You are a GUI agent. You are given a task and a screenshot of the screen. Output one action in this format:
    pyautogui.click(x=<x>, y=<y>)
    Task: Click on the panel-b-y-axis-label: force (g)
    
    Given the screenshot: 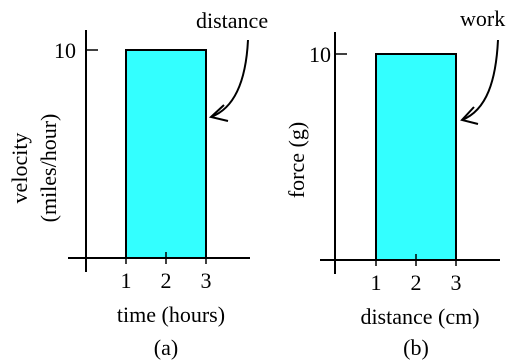 What is the action you would take?
    pyautogui.click(x=296, y=160)
    